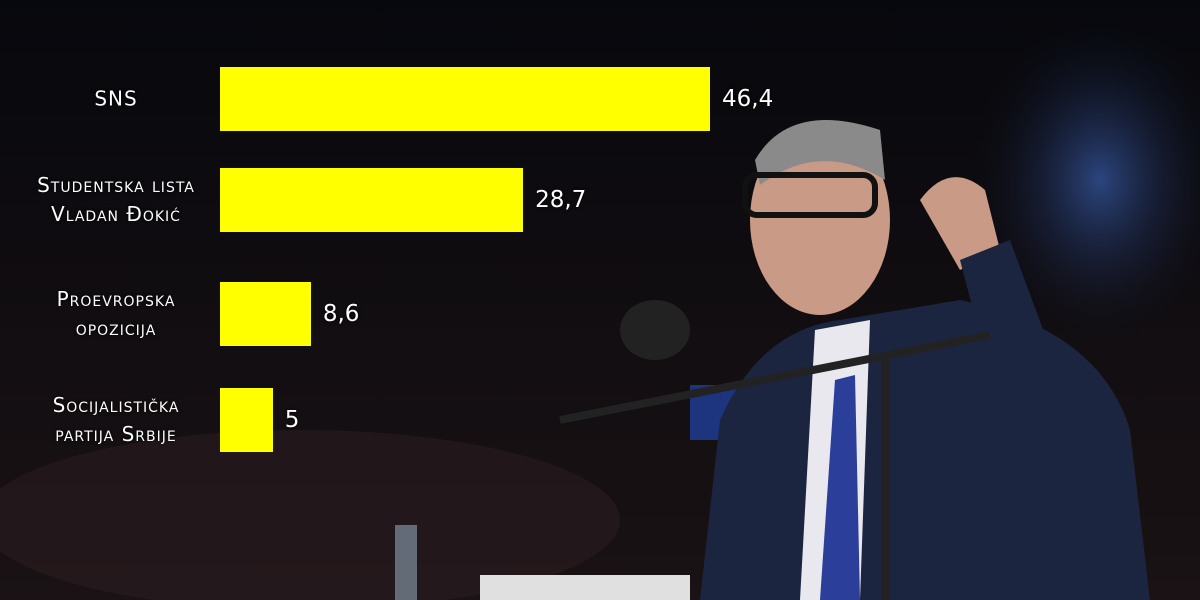 This screenshot has width=1200, height=600. What do you see at coordinates (292, 420) in the screenshot?
I see `value-label: 5` at bounding box center [292, 420].